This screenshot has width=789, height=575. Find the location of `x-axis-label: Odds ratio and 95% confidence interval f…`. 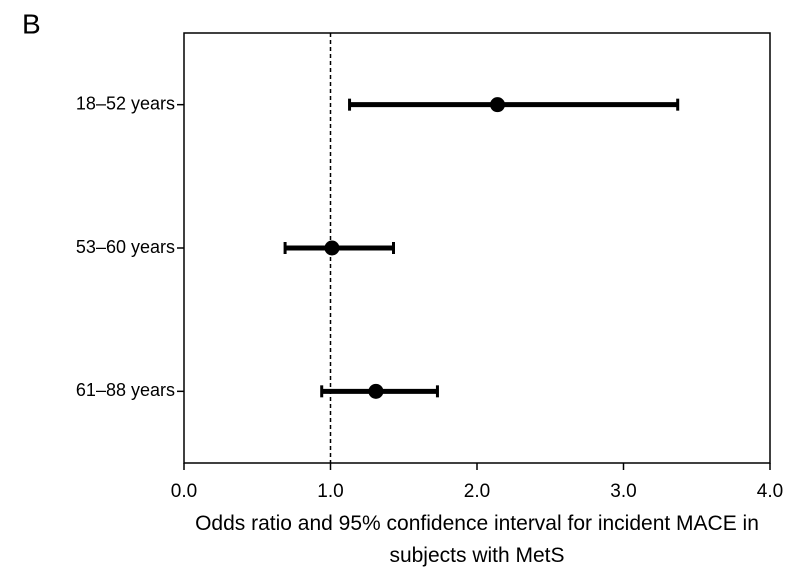

x-axis-label: Odds ratio and 95% confidence interval f… is located at coordinates (477, 539).